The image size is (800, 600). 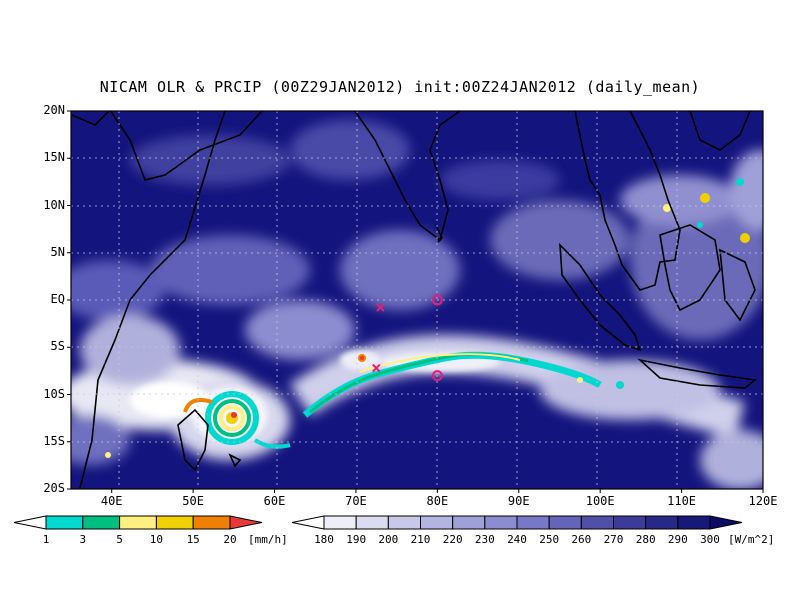 I want to click on lon-tick-label: 70E, so click(x=356, y=501).